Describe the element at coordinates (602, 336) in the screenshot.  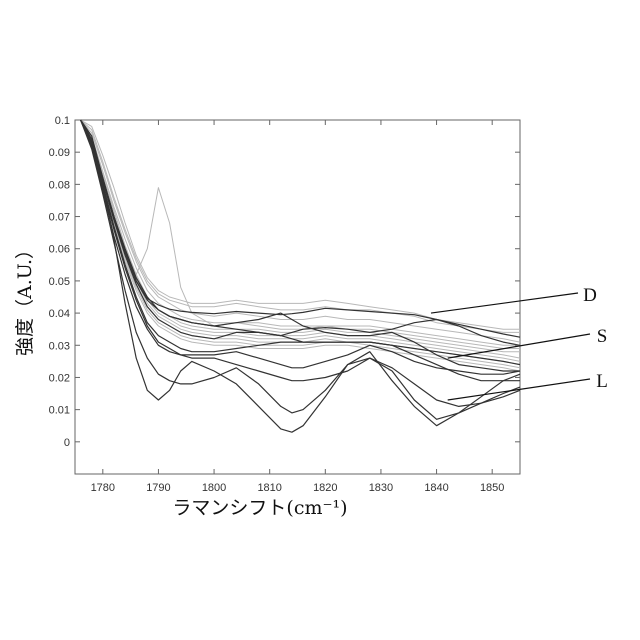
I see `callout-label-S: S` at that location.